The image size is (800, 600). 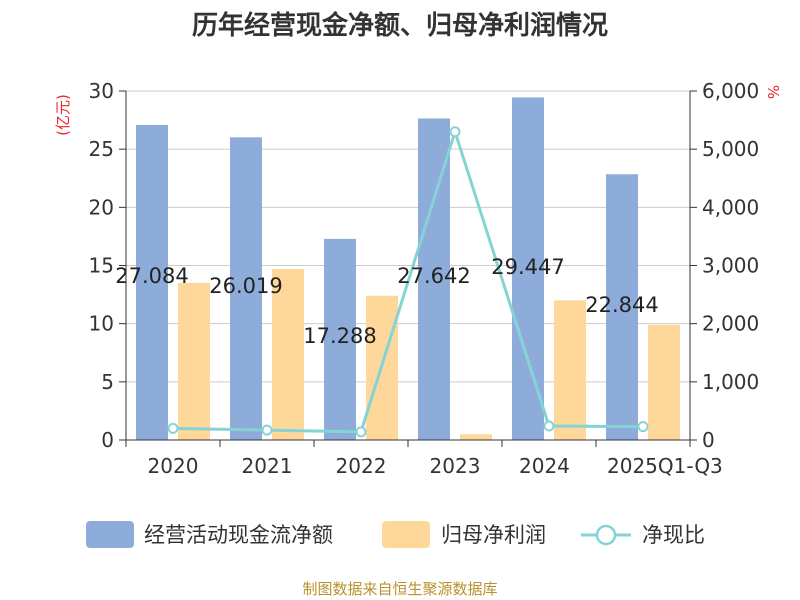 What do you see at coordinates (361, 466) in the screenshot?
I see `x-tick-label: 2022` at bounding box center [361, 466].